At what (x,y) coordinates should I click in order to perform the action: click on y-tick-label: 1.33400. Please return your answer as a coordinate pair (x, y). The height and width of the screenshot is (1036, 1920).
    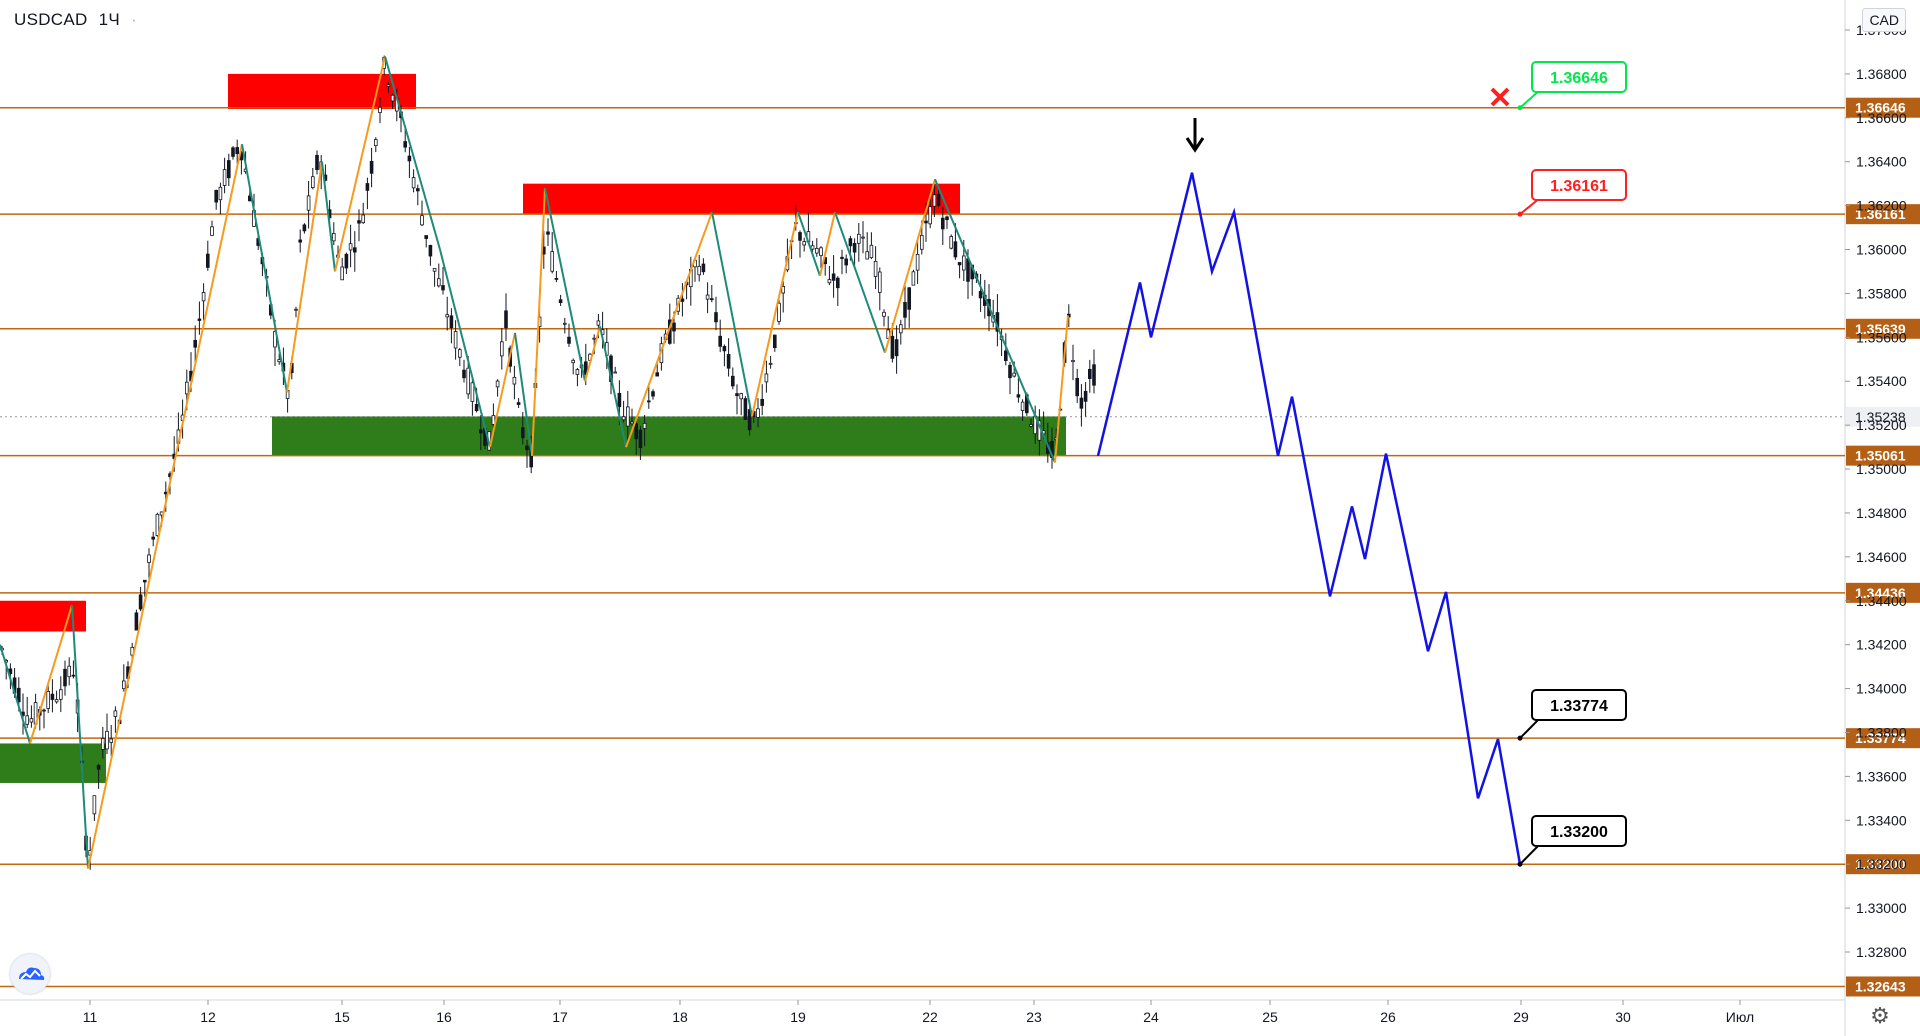
    Looking at the image, I should click on (1881, 820).